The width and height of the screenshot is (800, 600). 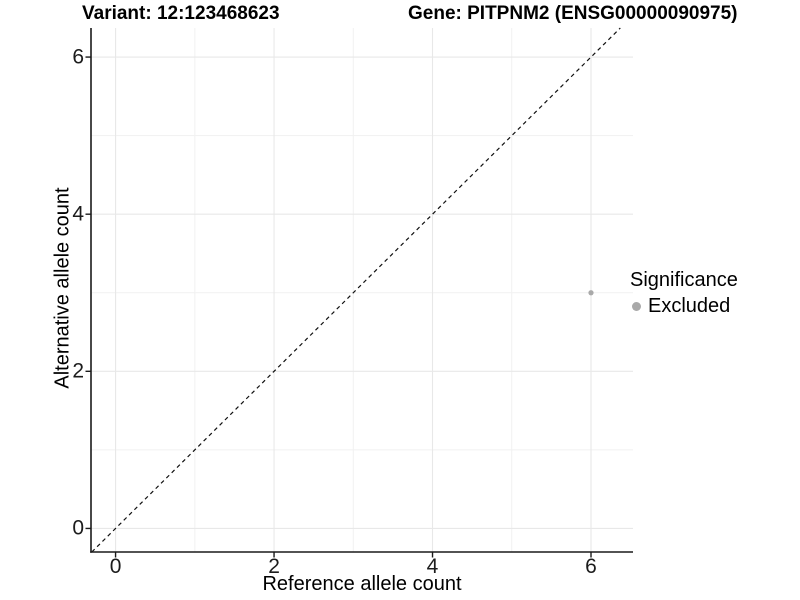 I want to click on legend-item-label: Excluded, so click(x=689, y=306).